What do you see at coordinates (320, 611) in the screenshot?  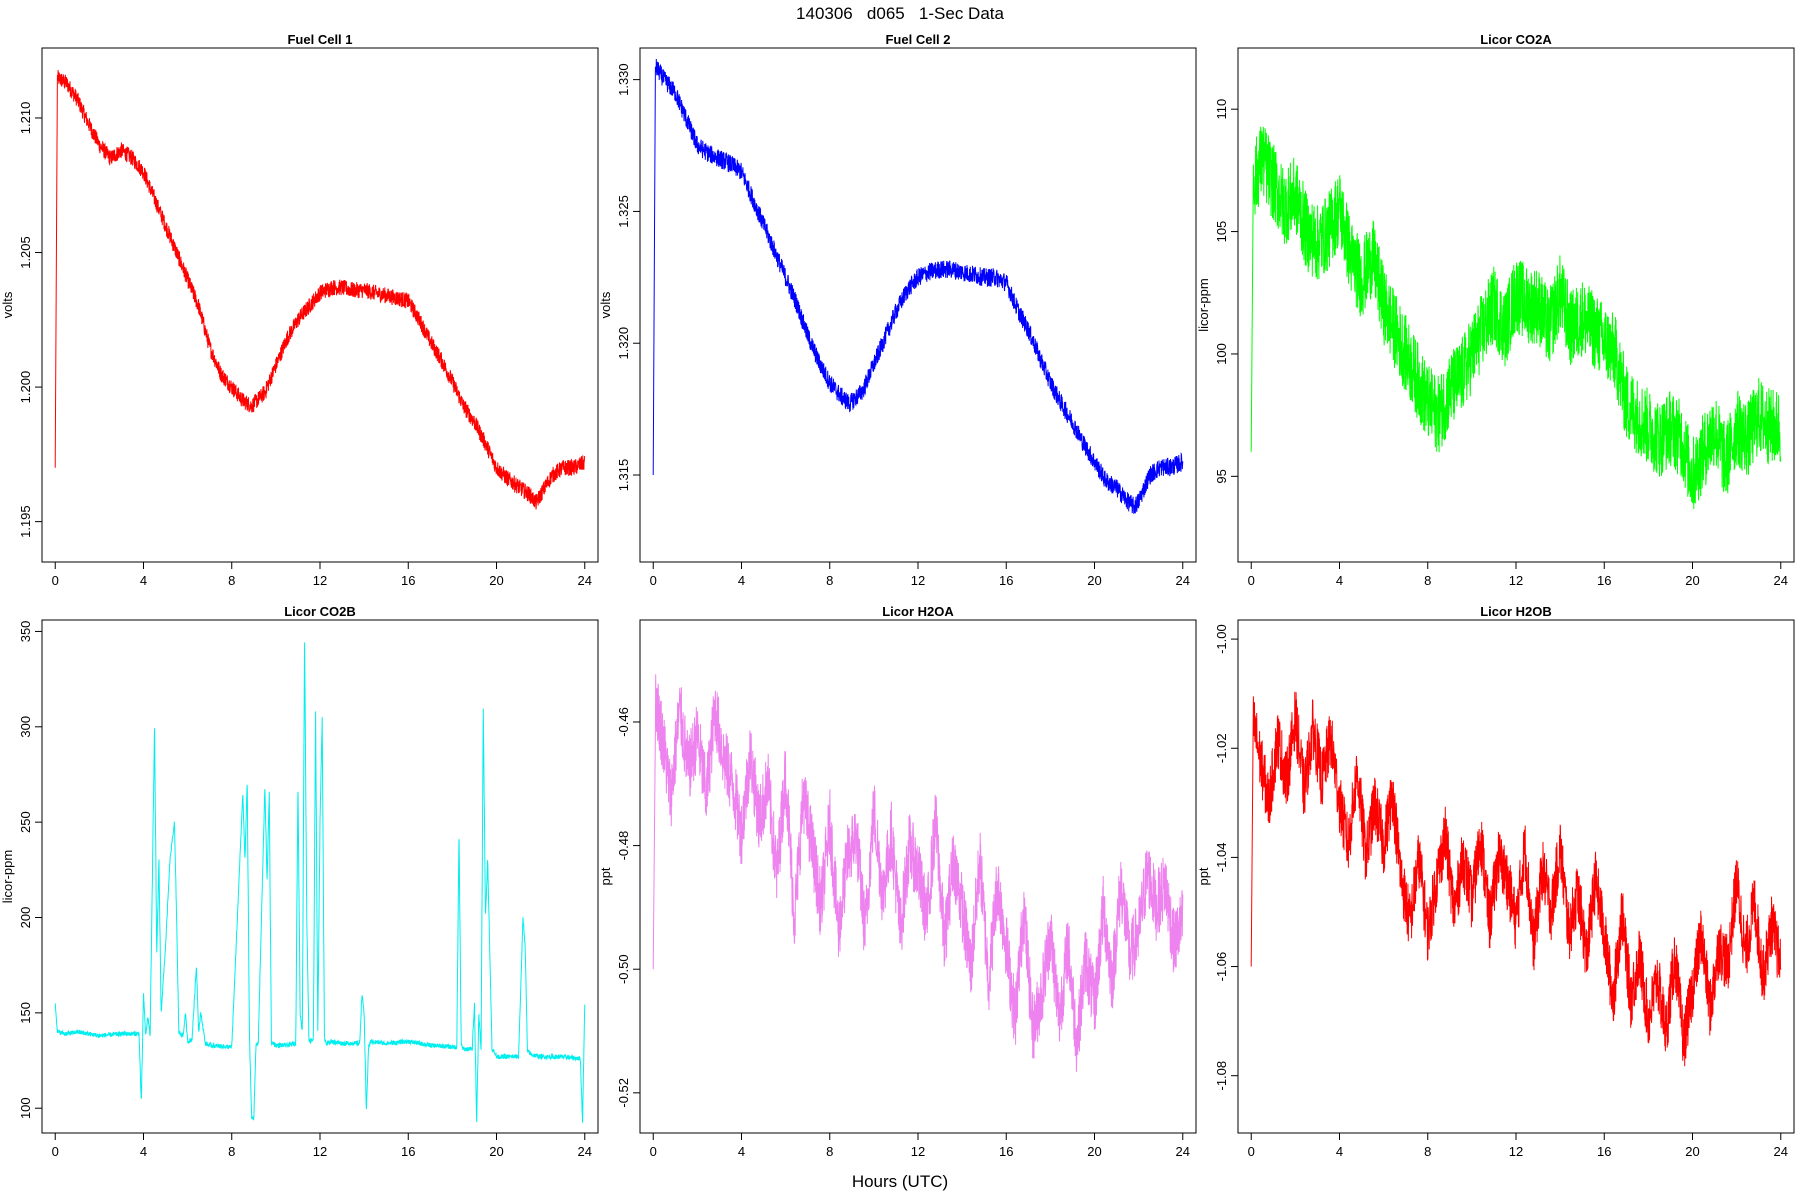 I see `chart-title: Licor CO2B` at bounding box center [320, 611].